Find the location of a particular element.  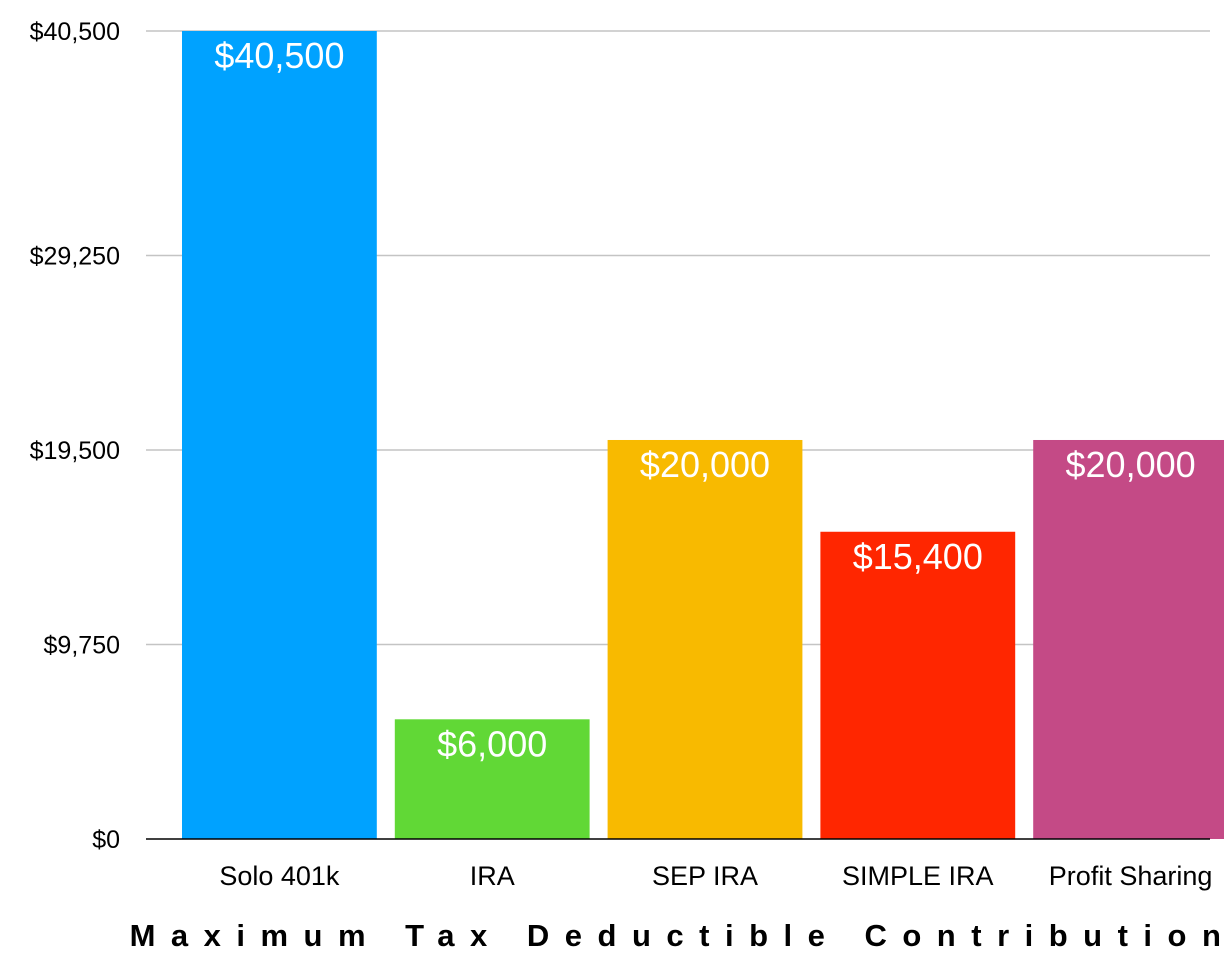

y-axis-ticks: $0 $9,750 $19,500 $29,250 $40,500 is located at coordinates (75, 436).